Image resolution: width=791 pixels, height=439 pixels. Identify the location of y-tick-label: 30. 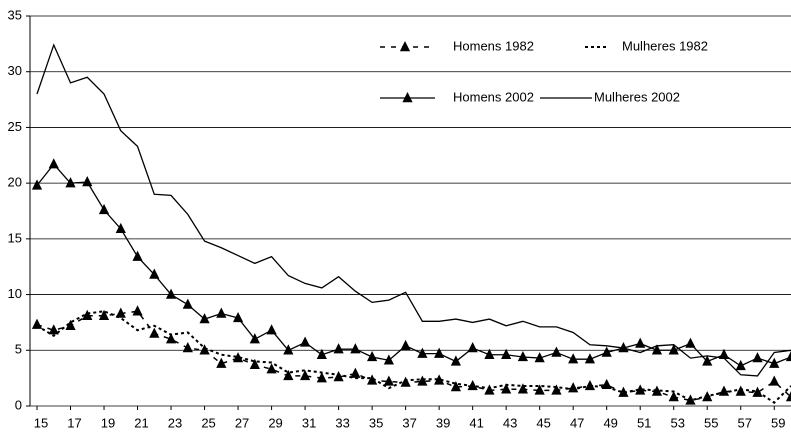
(15, 70).